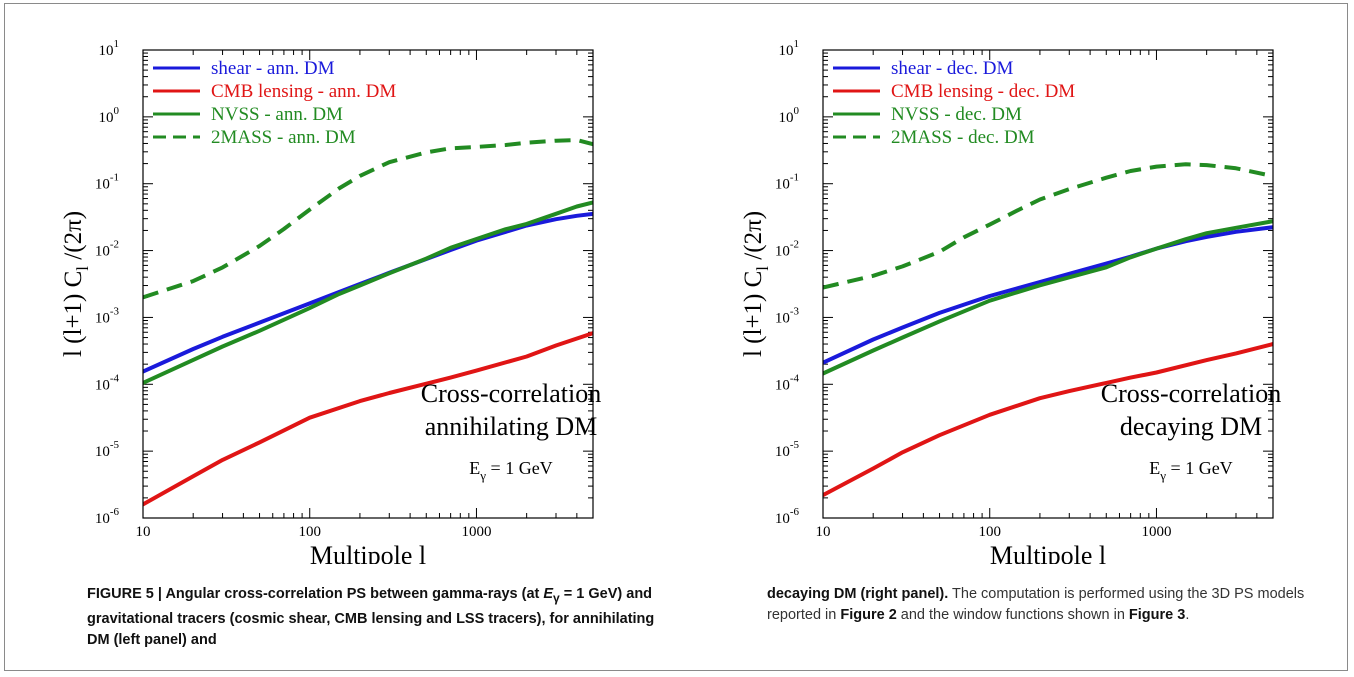 This screenshot has height=677, width=1354. What do you see at coordinates (1048, 226) in the screenshot?
I see `right-series-2mass-dec-dm` at bounding box center [1048, 226].